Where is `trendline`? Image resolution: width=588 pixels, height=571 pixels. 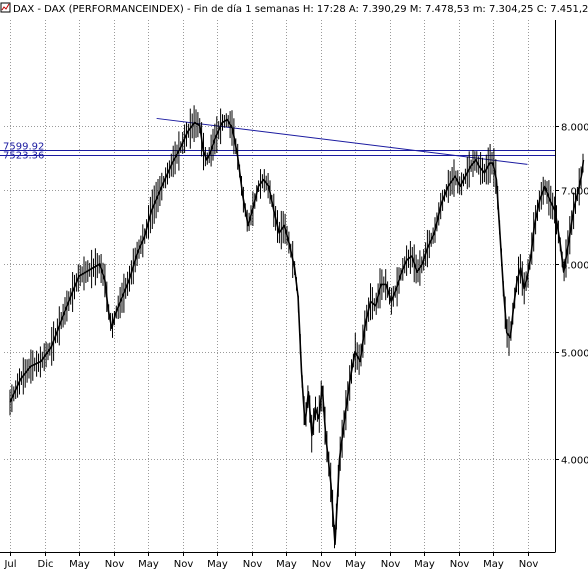
trendline is located at coordinates (342, 141).